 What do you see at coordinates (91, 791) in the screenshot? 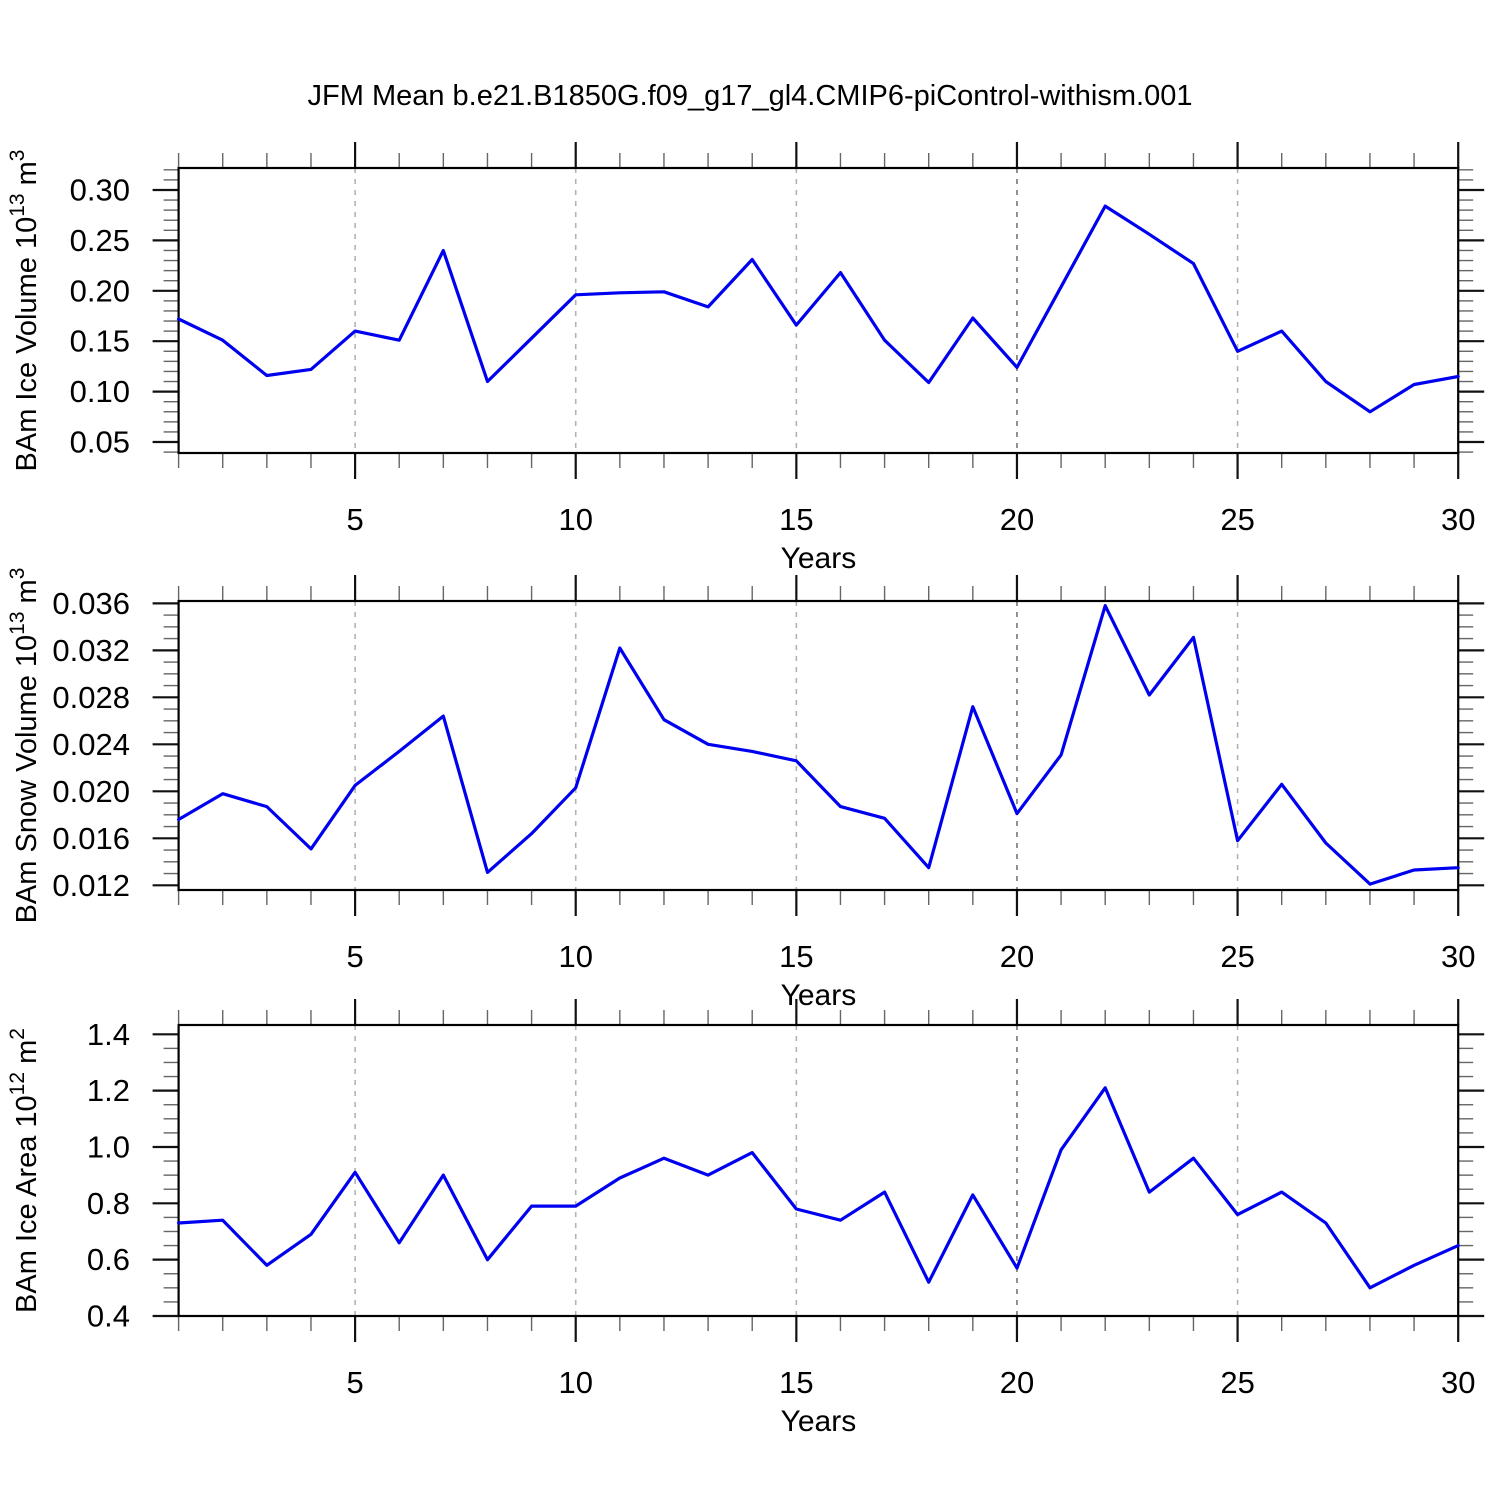
I see `y-tick-label: 0.020` at bounding box center [91, 791].